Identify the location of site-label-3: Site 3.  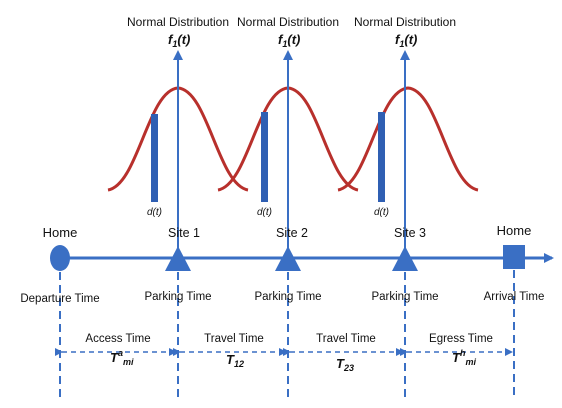
(410, 233).